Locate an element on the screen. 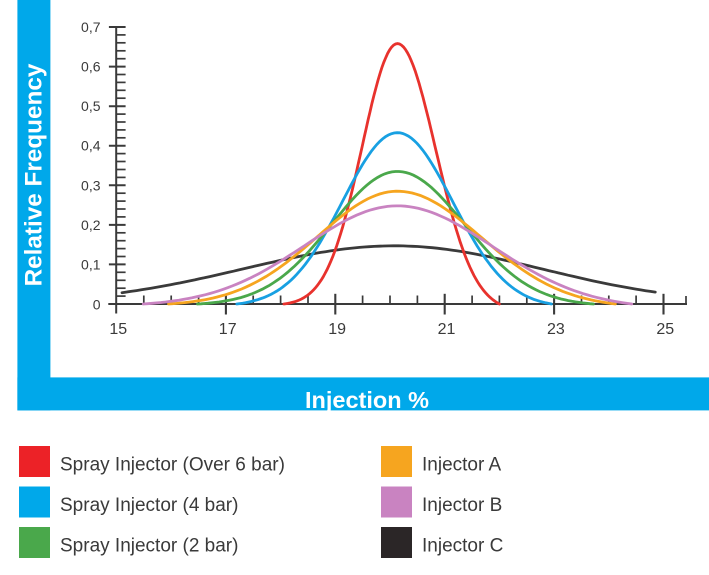 The image size is (709, 575). svg-text: Injector B is located at coordinates (462, 505).